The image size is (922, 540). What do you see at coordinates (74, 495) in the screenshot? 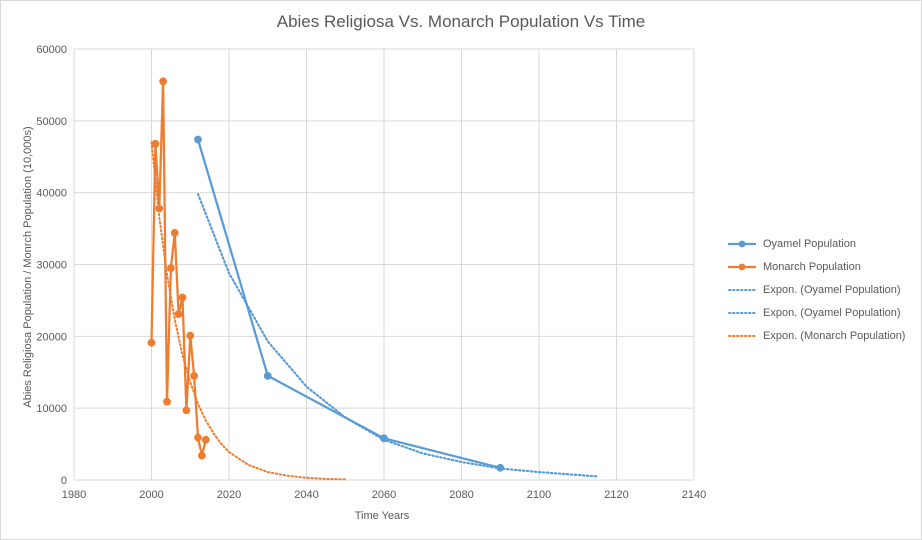
I see `x-tick-label: 1980` at bounding box center [74, 495].